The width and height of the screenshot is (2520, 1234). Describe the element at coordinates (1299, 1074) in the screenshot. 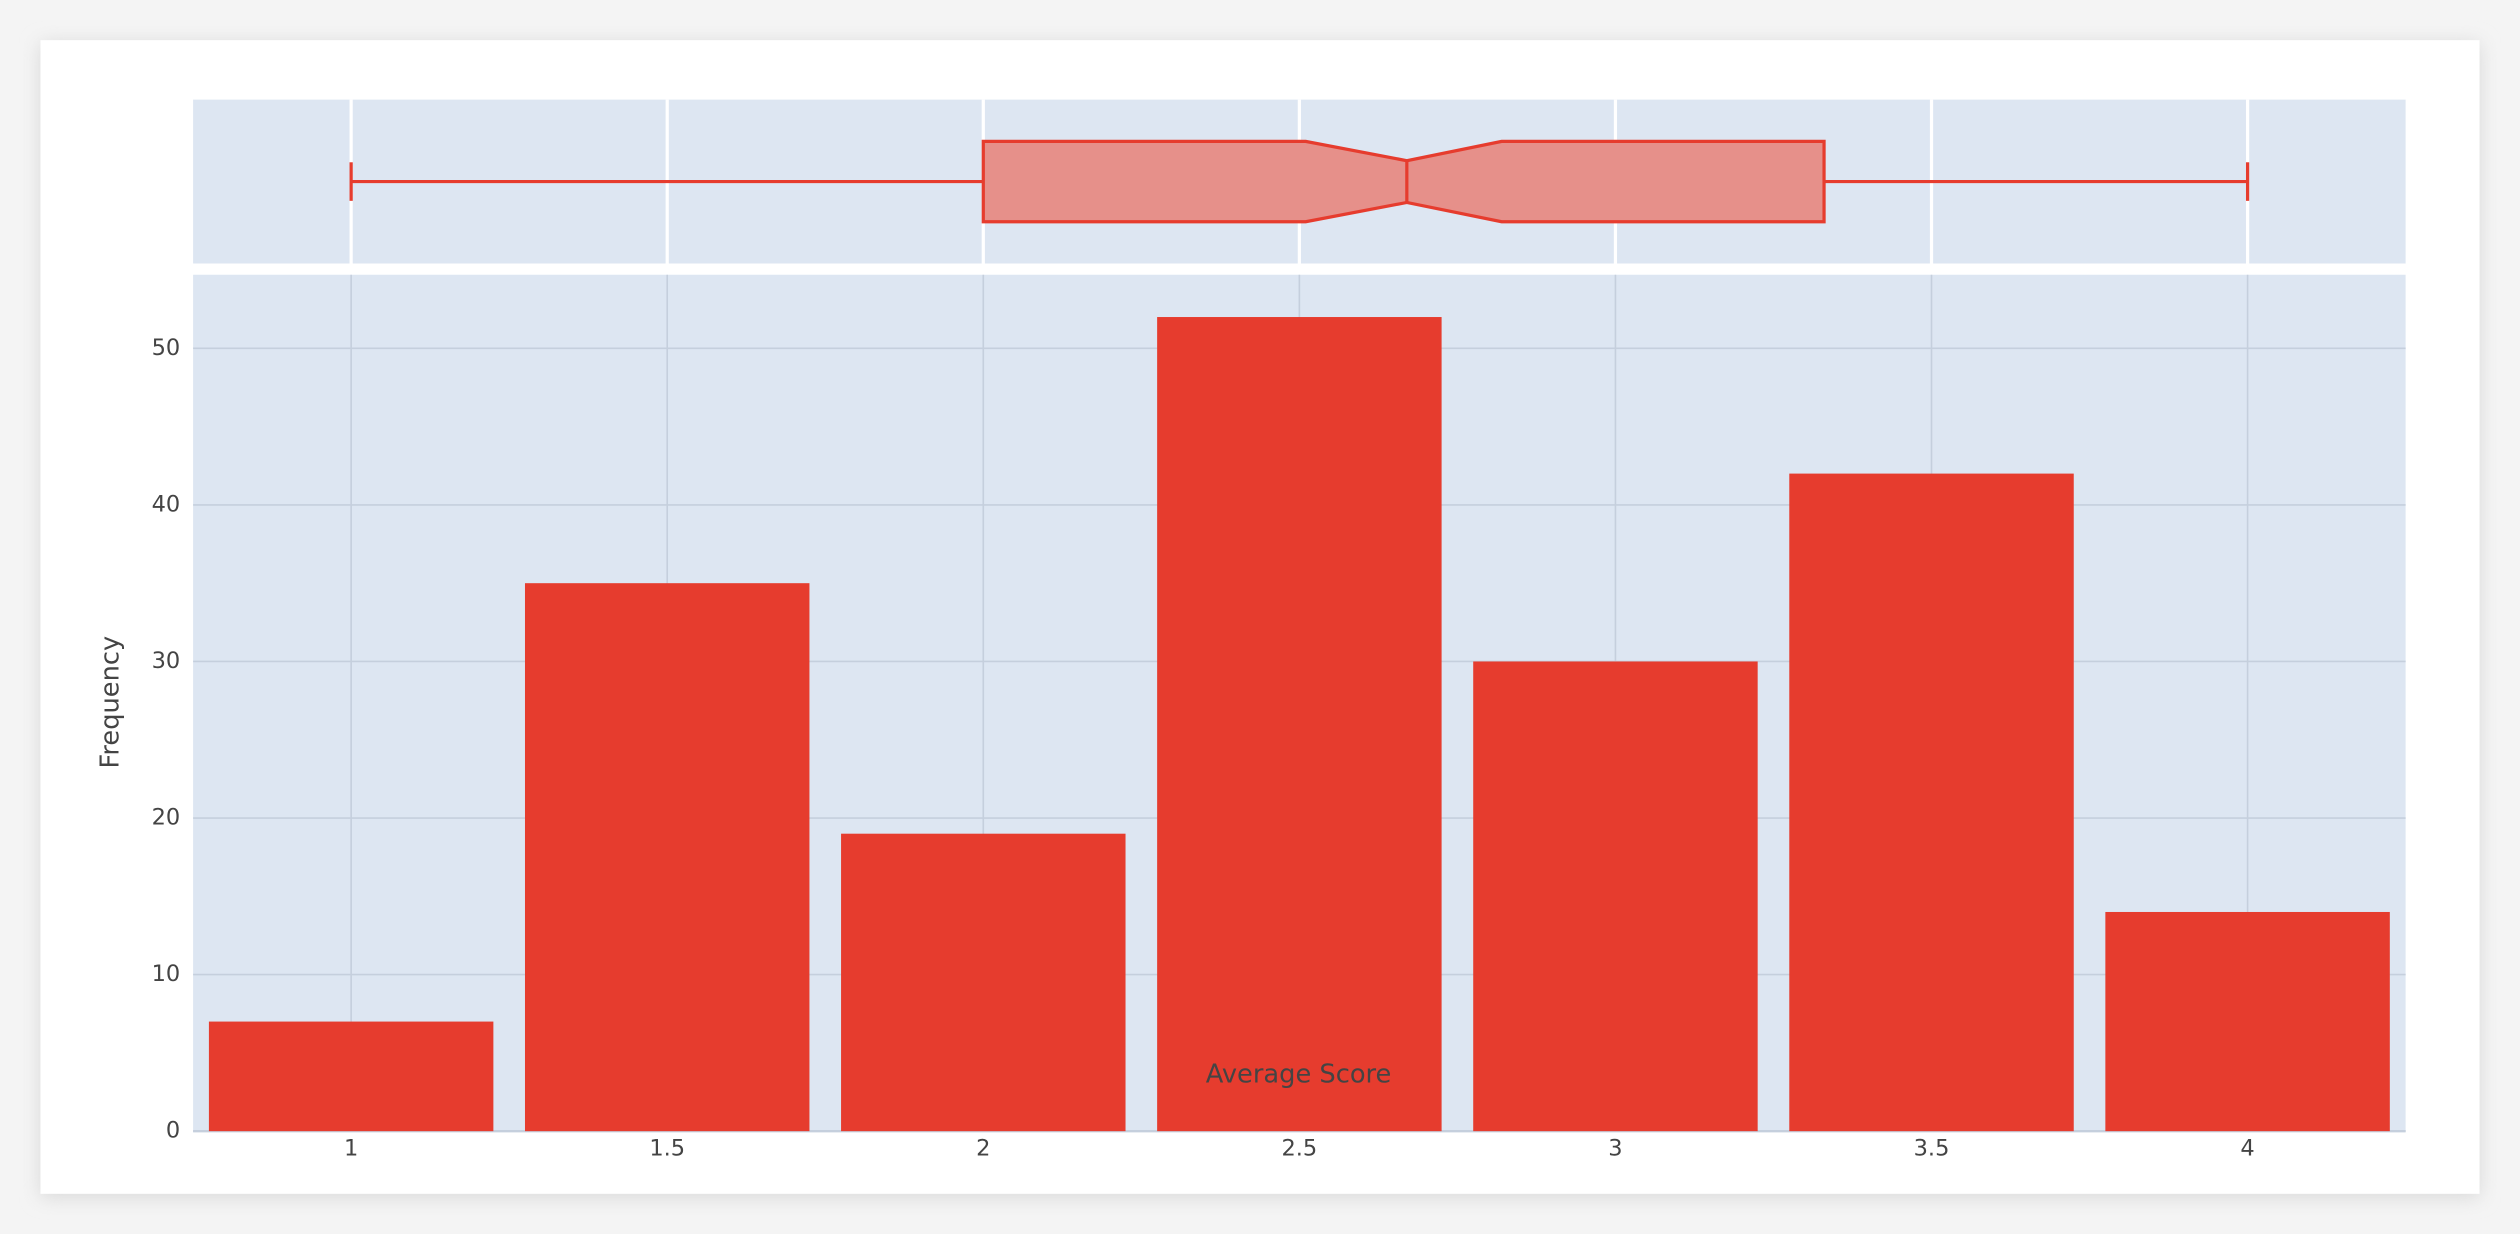

I see `x-axis-title: Average Score` at that location.